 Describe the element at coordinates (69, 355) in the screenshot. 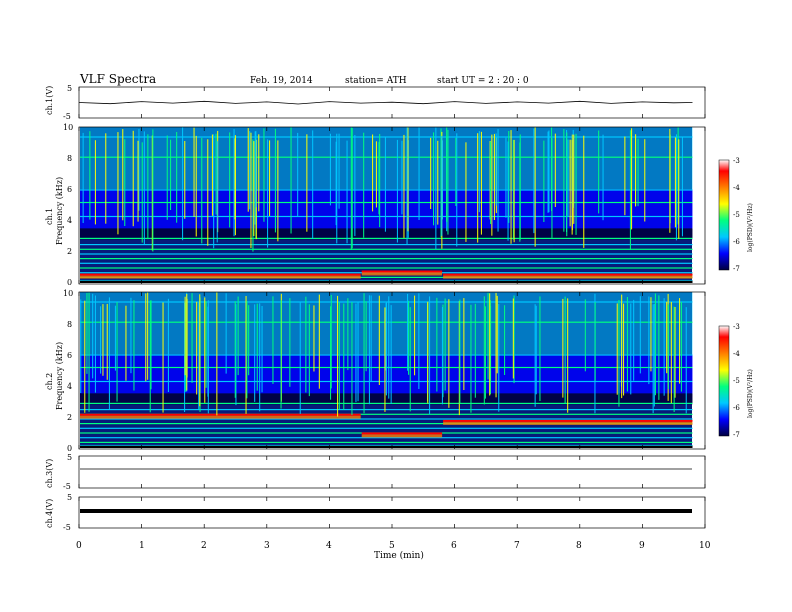

I see `ch2-ytick-6: 6` at that location.